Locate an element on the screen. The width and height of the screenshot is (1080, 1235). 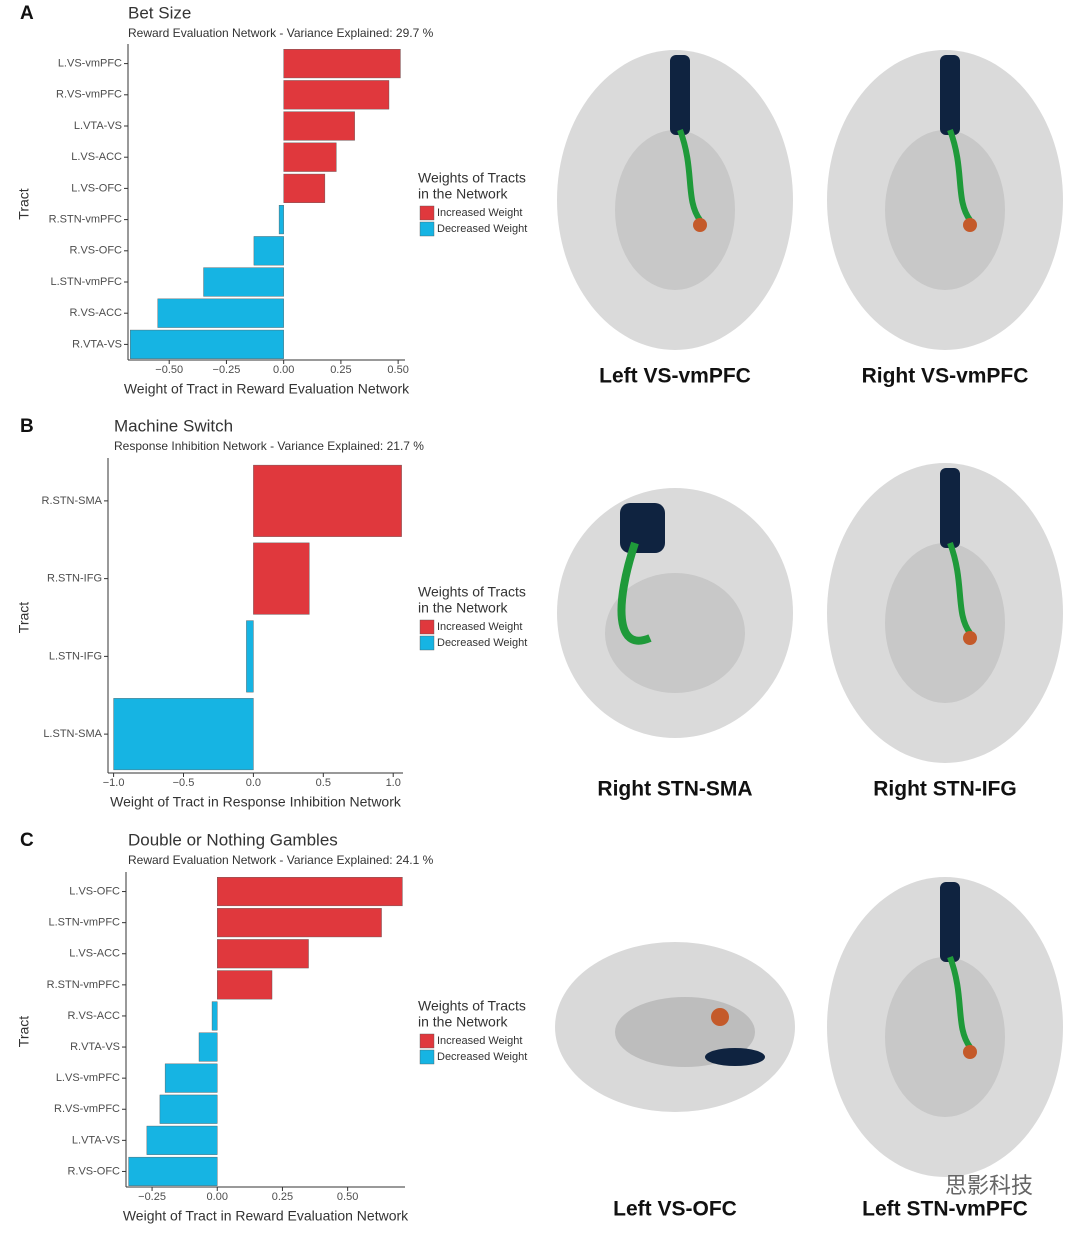
y-tick-label: L.VS-vmPFC is located at coordinates (90, 64).